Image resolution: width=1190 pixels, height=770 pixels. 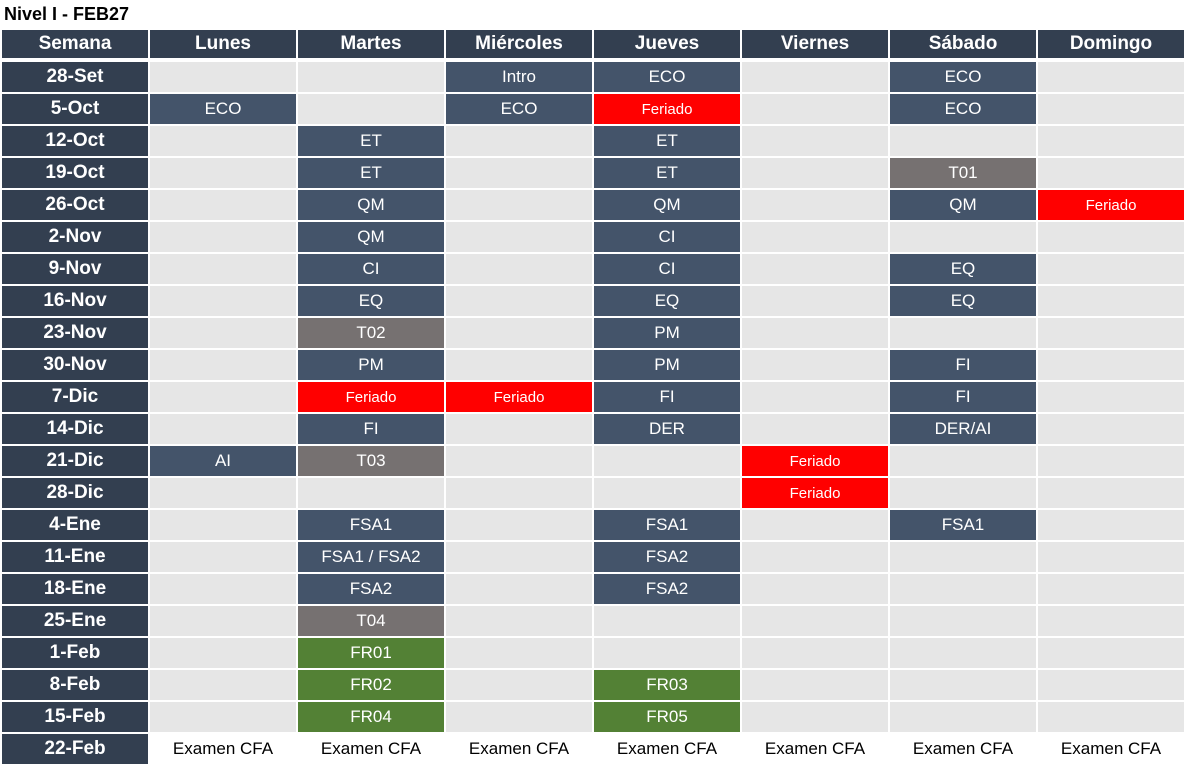 I want to click on week-label: 28-Set, so click(x=75, y=77).